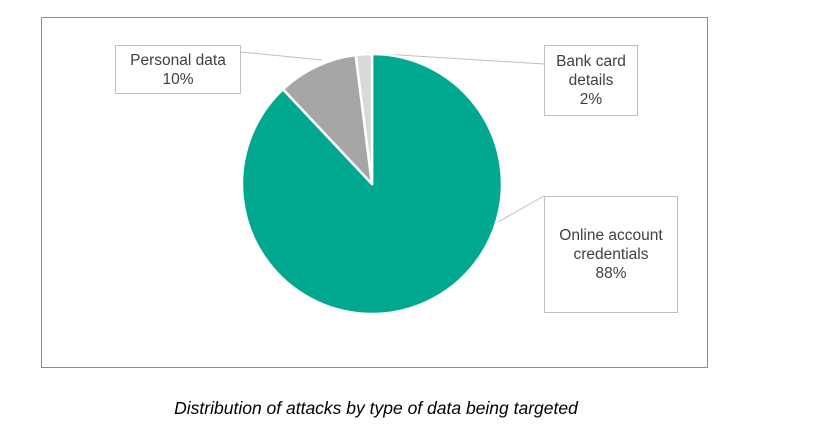  Describe the element at coordinates (611, 235) in the screenshot. I see `slice-label-line: Online account` at that location.